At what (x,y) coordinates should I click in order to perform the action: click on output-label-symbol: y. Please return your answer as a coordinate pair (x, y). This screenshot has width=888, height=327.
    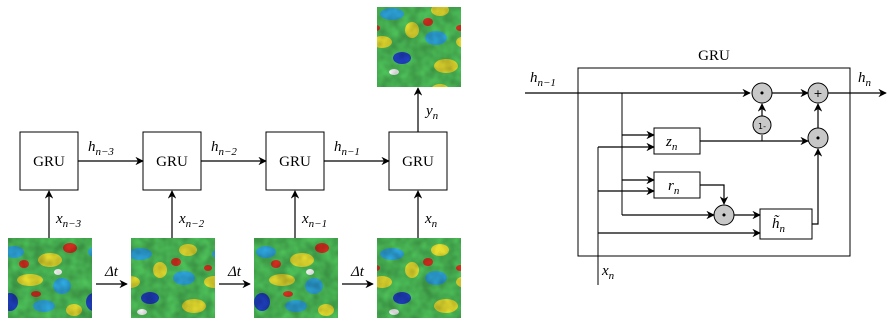
    Looking at the image, I should click on (428, 111).